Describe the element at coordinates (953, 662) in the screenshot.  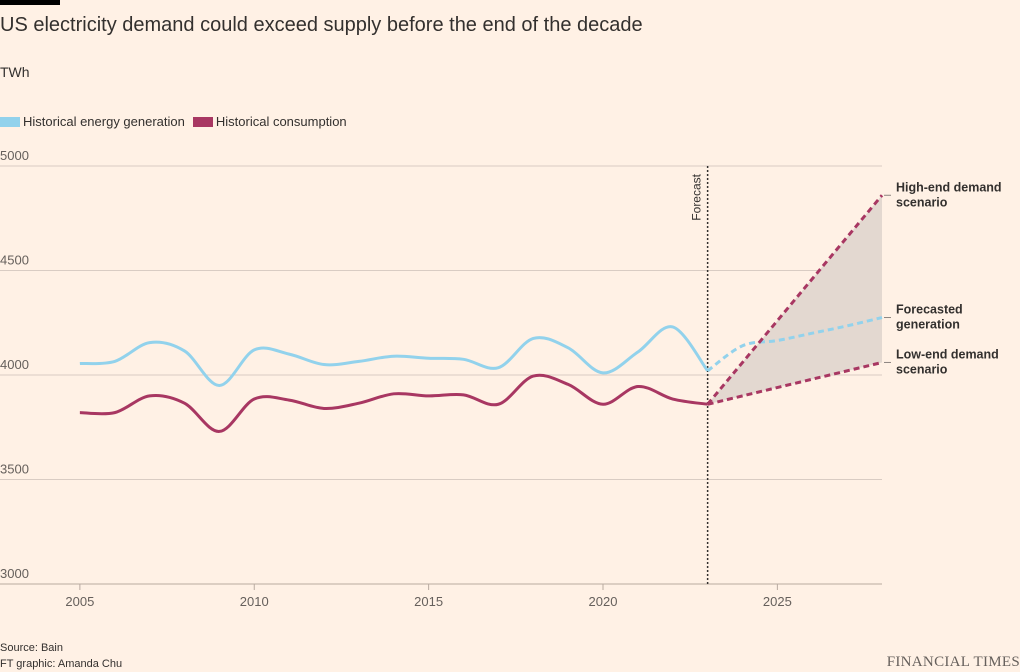
I see `ft-brand-logo: FINANCIAL TIMES` at that location.